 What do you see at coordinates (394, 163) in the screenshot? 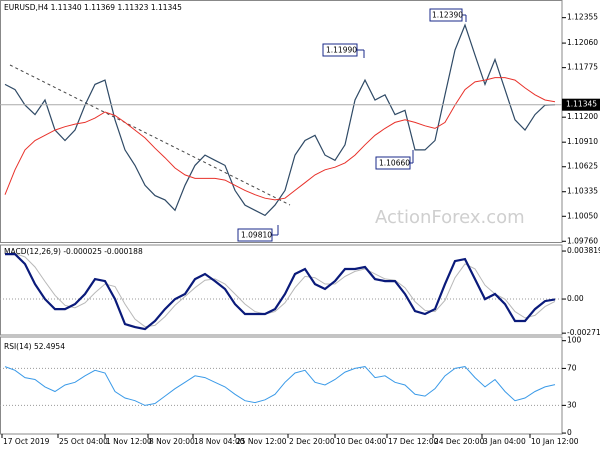
I see `annotation-label: 1.10660` at bounding box center [394, 163].